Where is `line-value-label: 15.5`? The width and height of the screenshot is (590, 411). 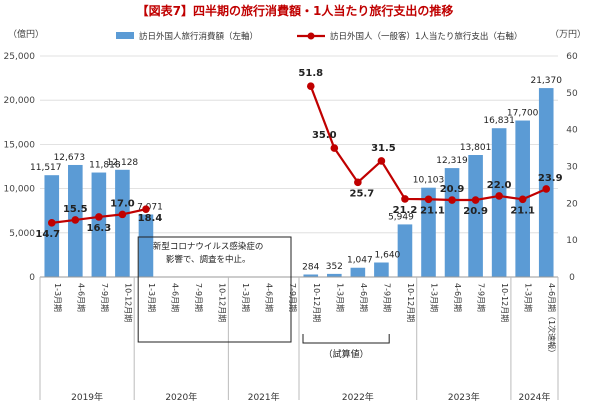 line-value-label: 15.5 is located at coordinates (75, 209).